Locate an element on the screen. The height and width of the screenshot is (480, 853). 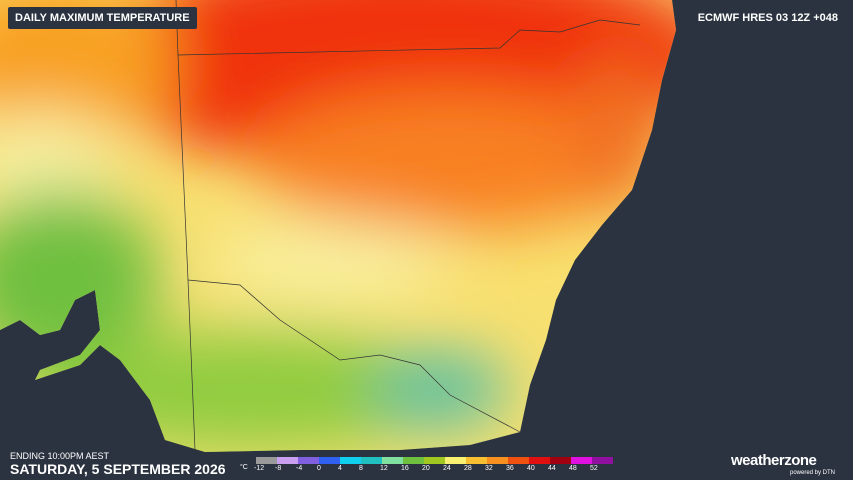
legend-tick-label: 28 is located at coordinates (468, 468).